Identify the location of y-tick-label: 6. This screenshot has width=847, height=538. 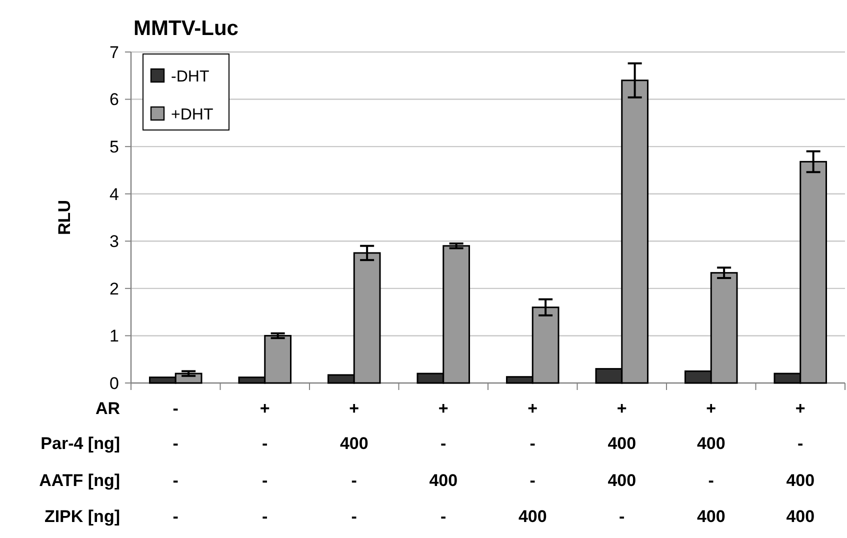
(114, 100).